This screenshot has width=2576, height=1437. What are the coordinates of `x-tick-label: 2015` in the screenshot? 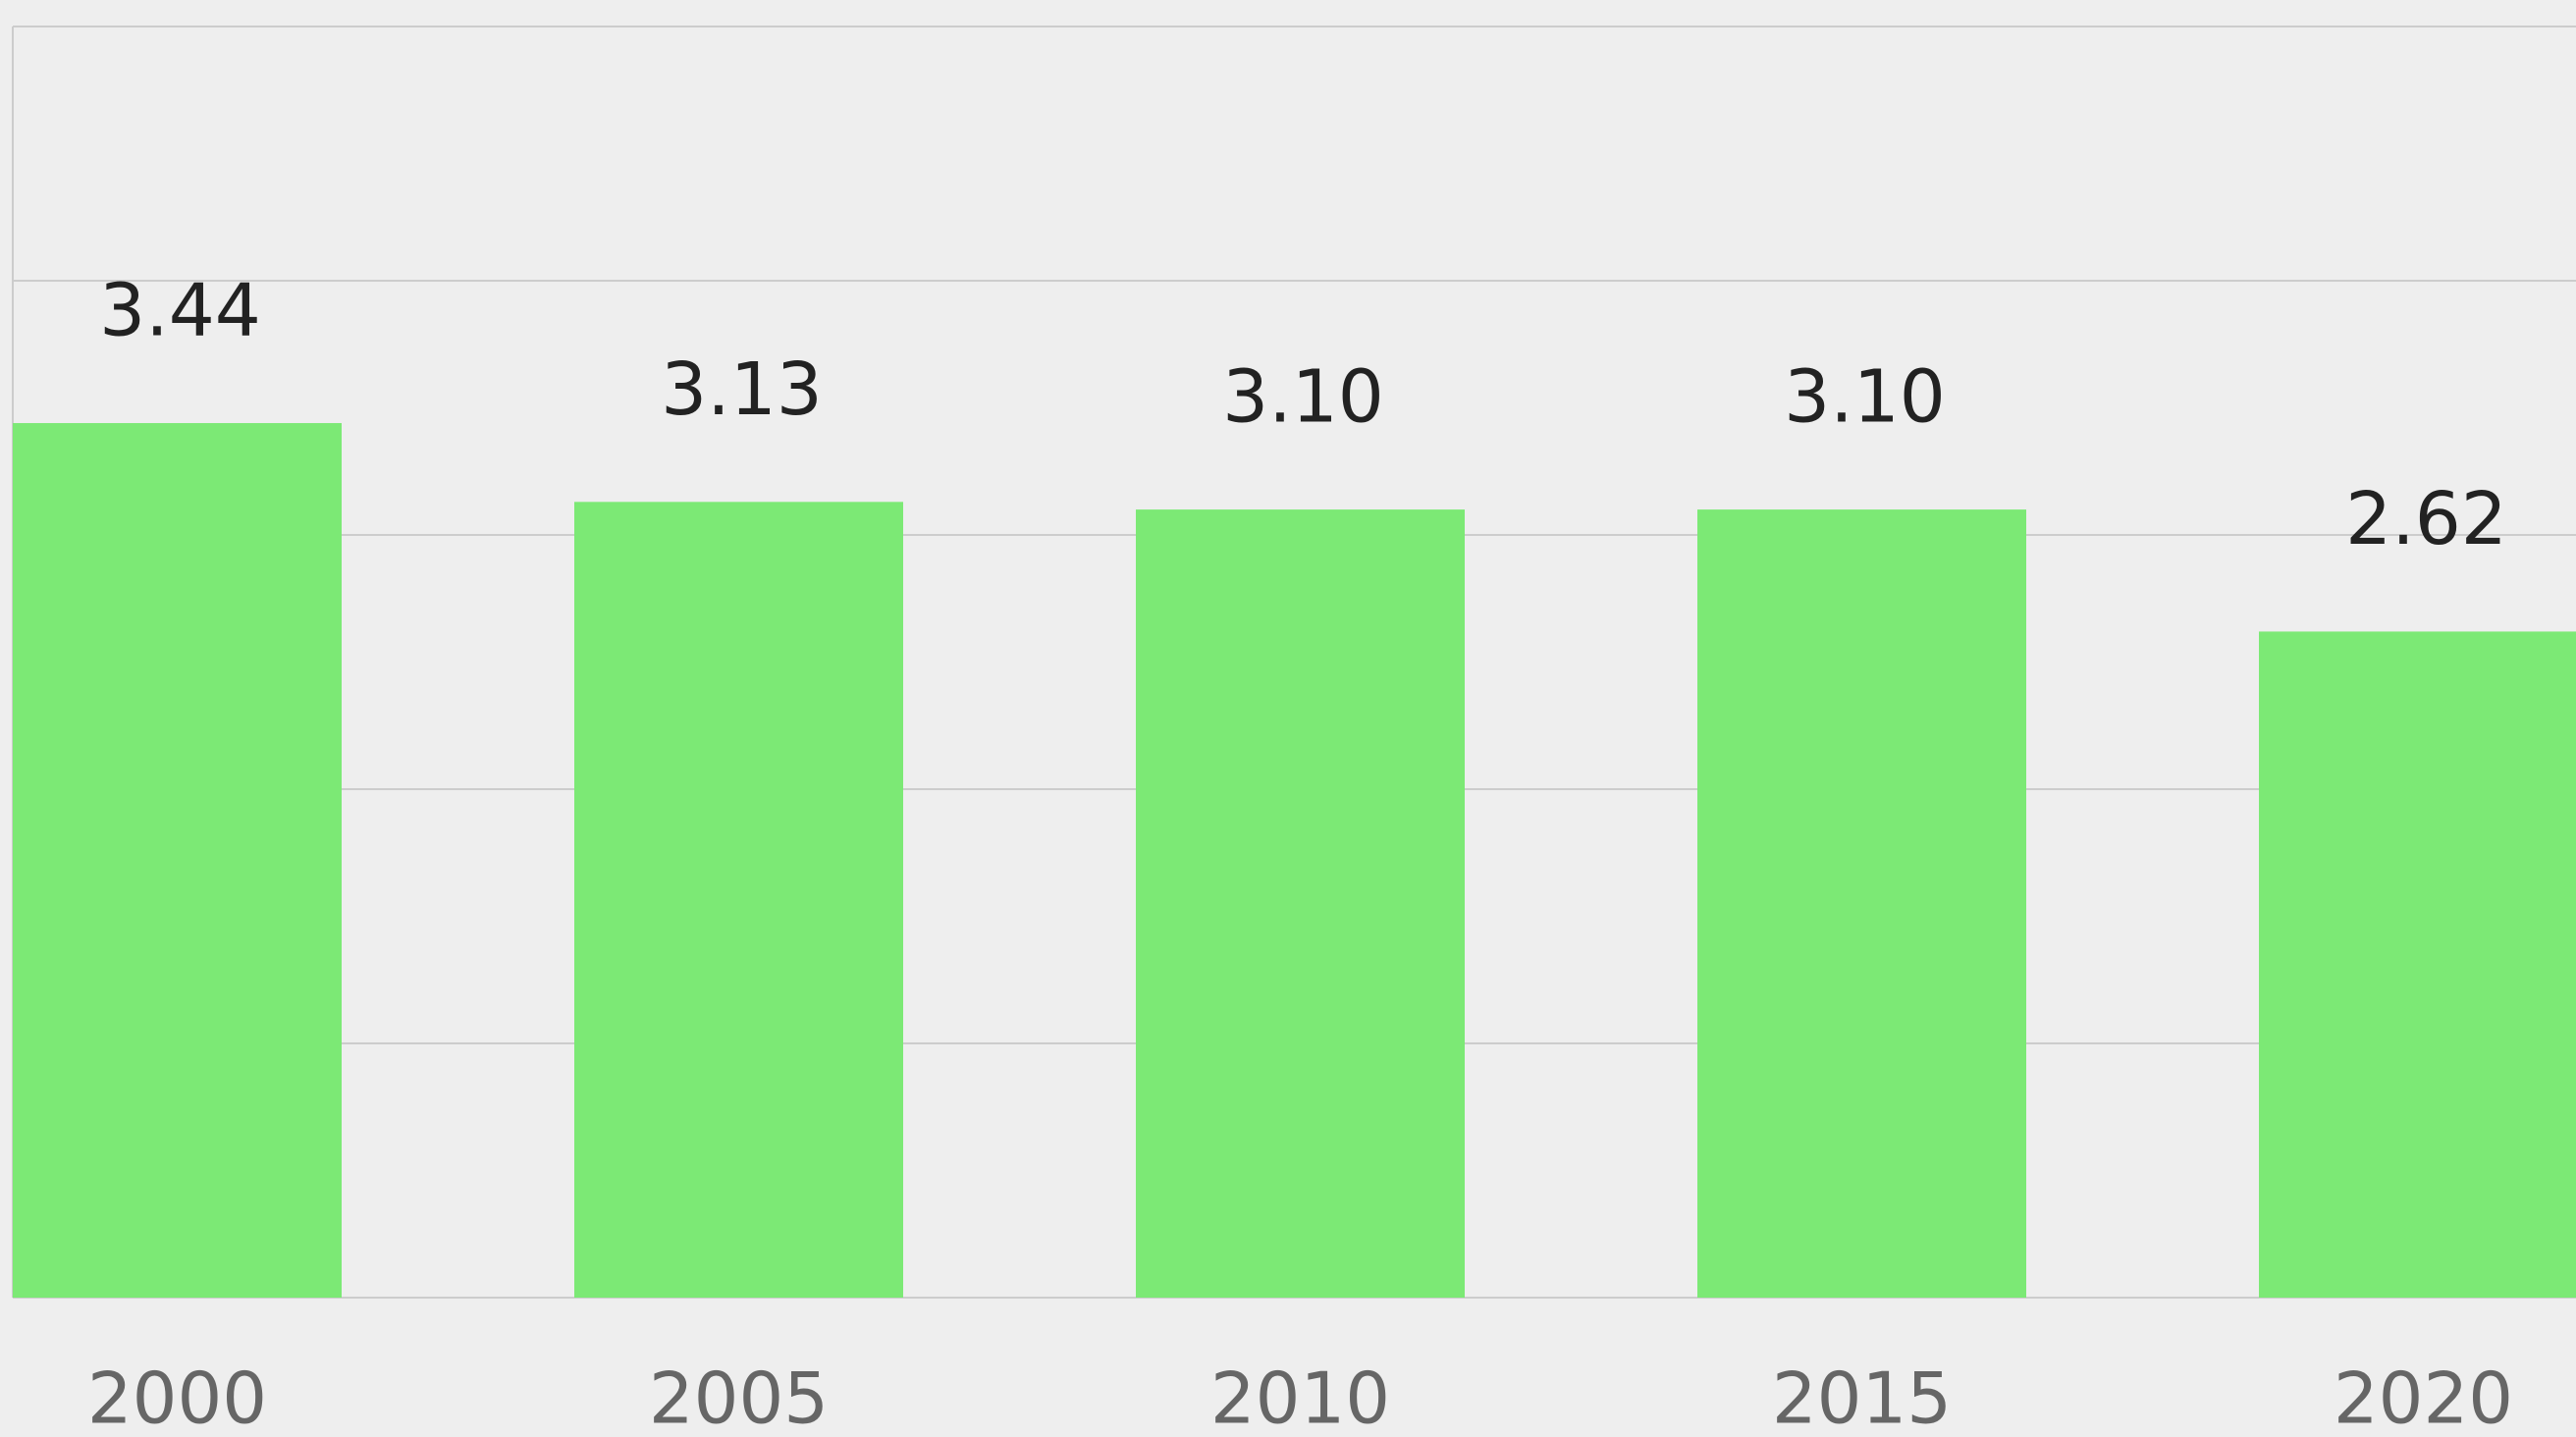 It's located at (1862, 1397).